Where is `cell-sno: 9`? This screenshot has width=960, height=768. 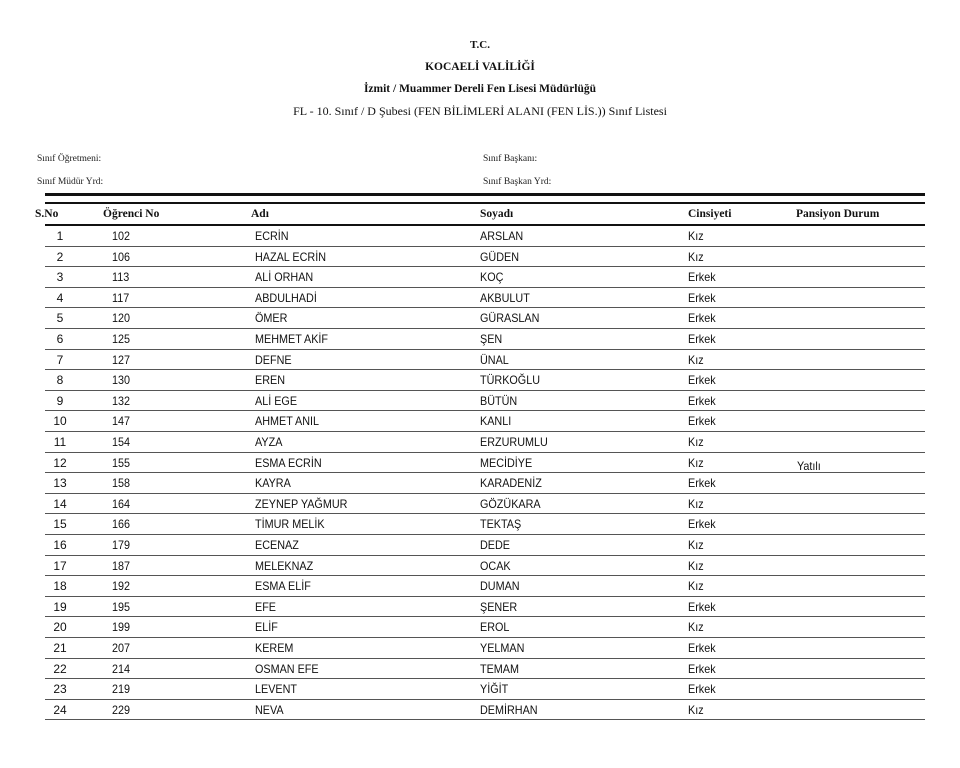
cell-sno: 9 is located at coordinates (60, 400).